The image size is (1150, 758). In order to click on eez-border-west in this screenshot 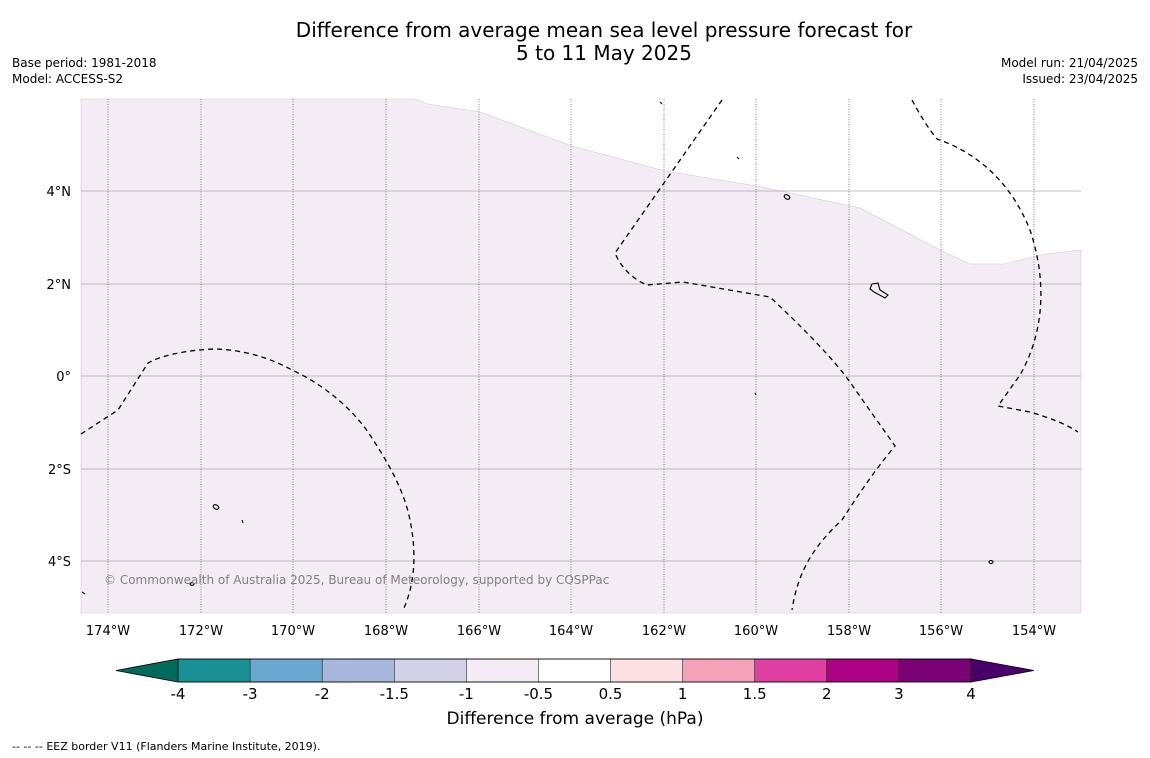, I will do `click(247, 478)`.